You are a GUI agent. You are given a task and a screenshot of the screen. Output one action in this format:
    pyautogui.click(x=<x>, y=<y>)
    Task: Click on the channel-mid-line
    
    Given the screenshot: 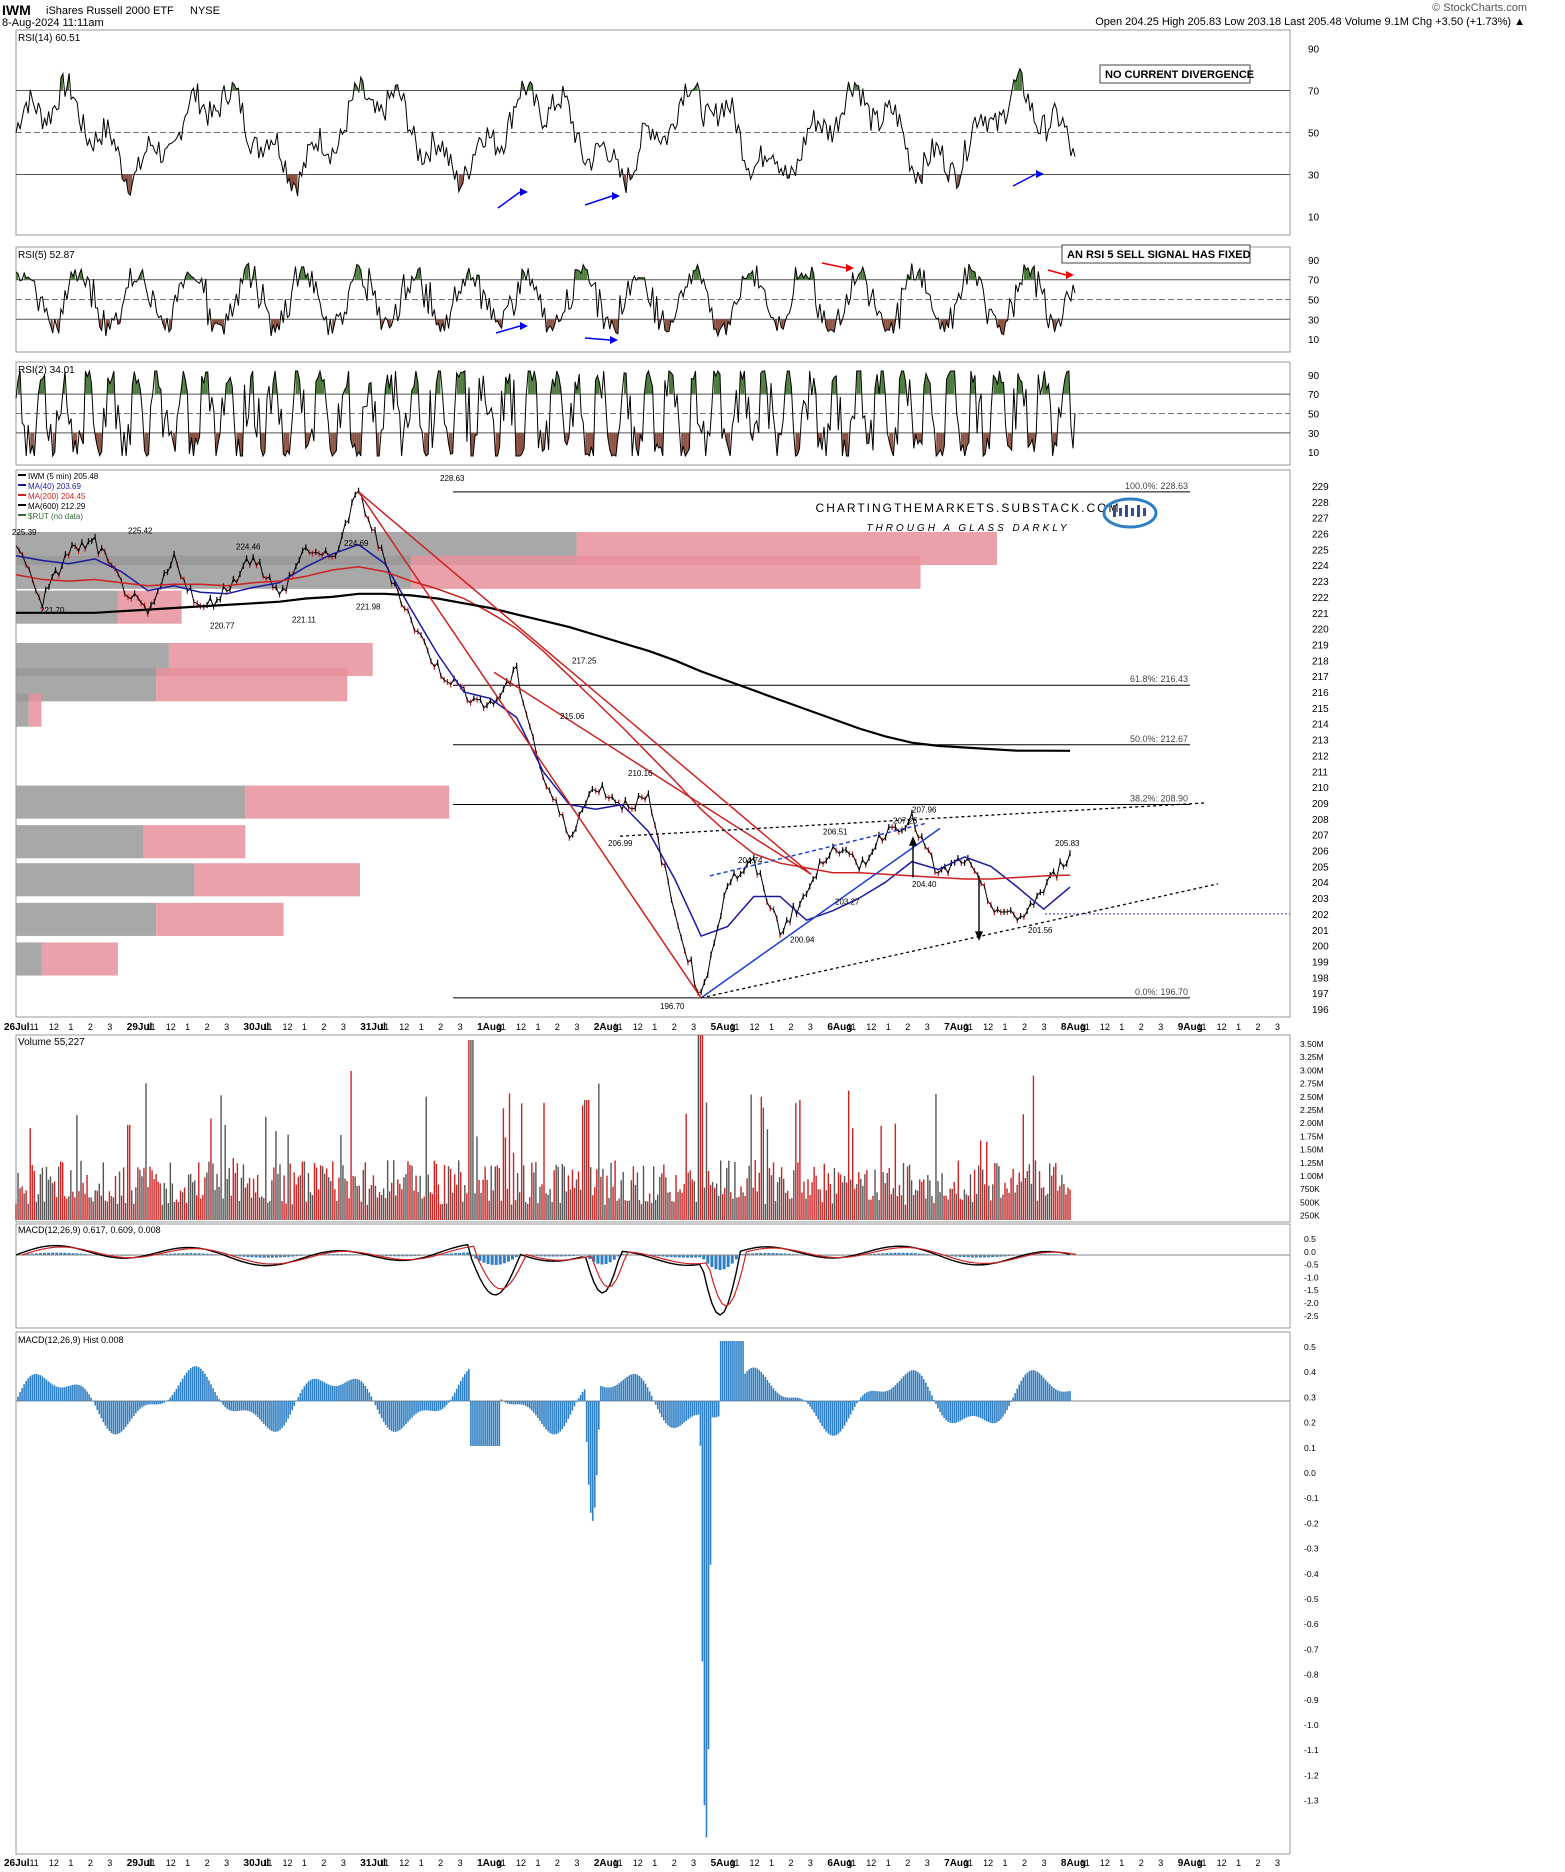 What is the action you would take?
    pyautogui.click(x=652, y=773)
    